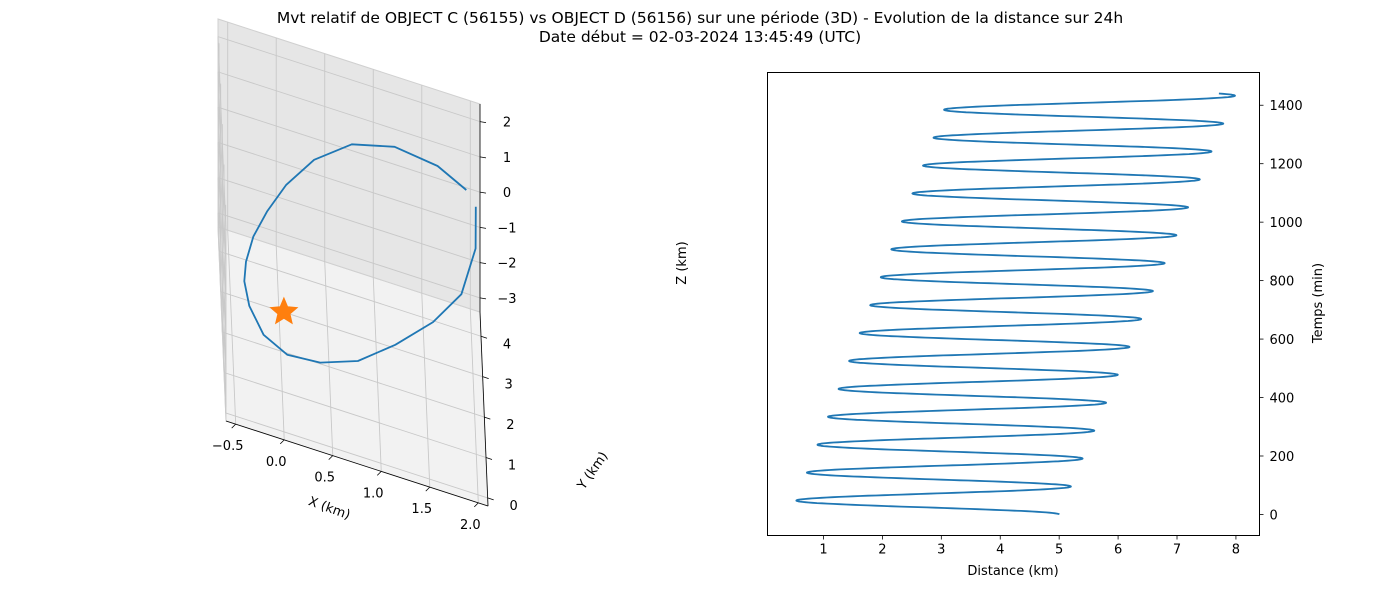  What do you see at coordinates (1282, 282) in the screenshot?
I see `y-tick-label: 800` at bounding box center [1282, 282].